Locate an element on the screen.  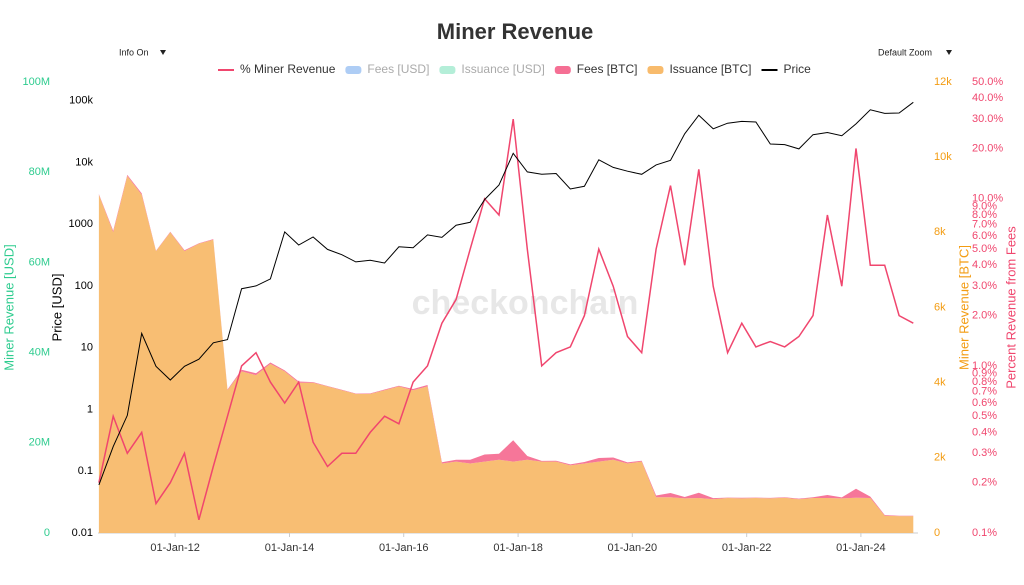
y-tick-label: 20.0% is located at coordinates (987, 148).